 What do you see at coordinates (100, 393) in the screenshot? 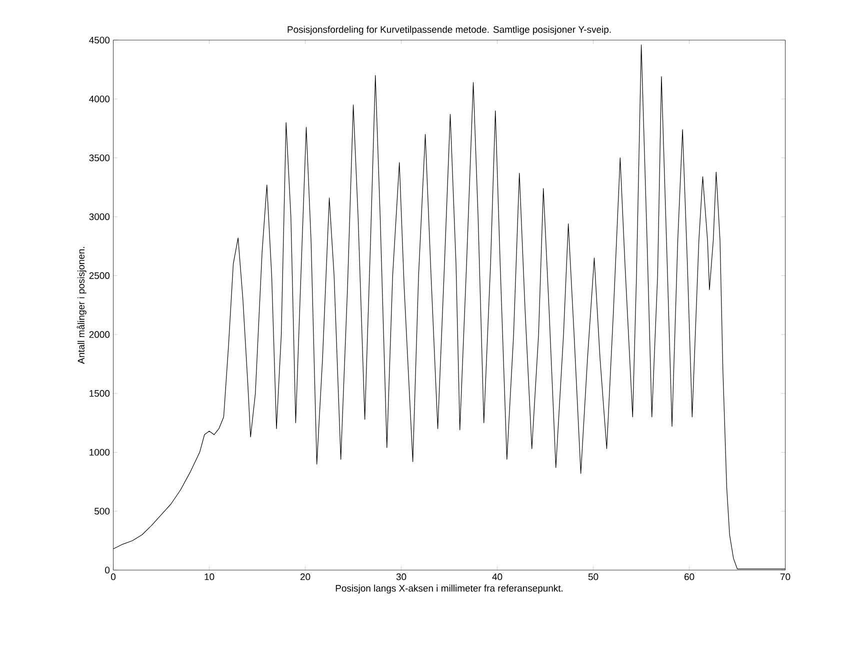
I see `y-tick-label: 1500` at bounding box center [100, 393].